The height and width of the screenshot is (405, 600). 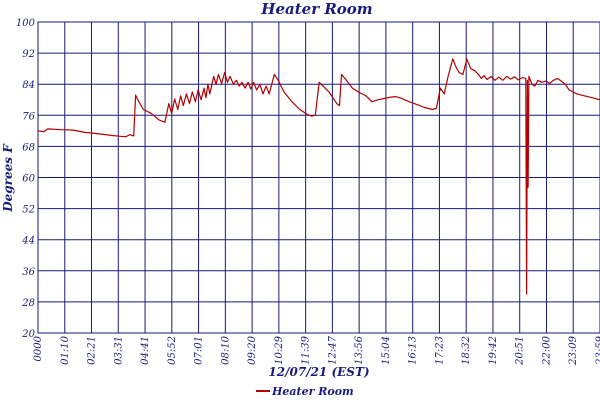 What do you see at coordinates (38, 348) in the screenshot?
I see `x-tick-label: 0000` at bounding box center [38, 348].